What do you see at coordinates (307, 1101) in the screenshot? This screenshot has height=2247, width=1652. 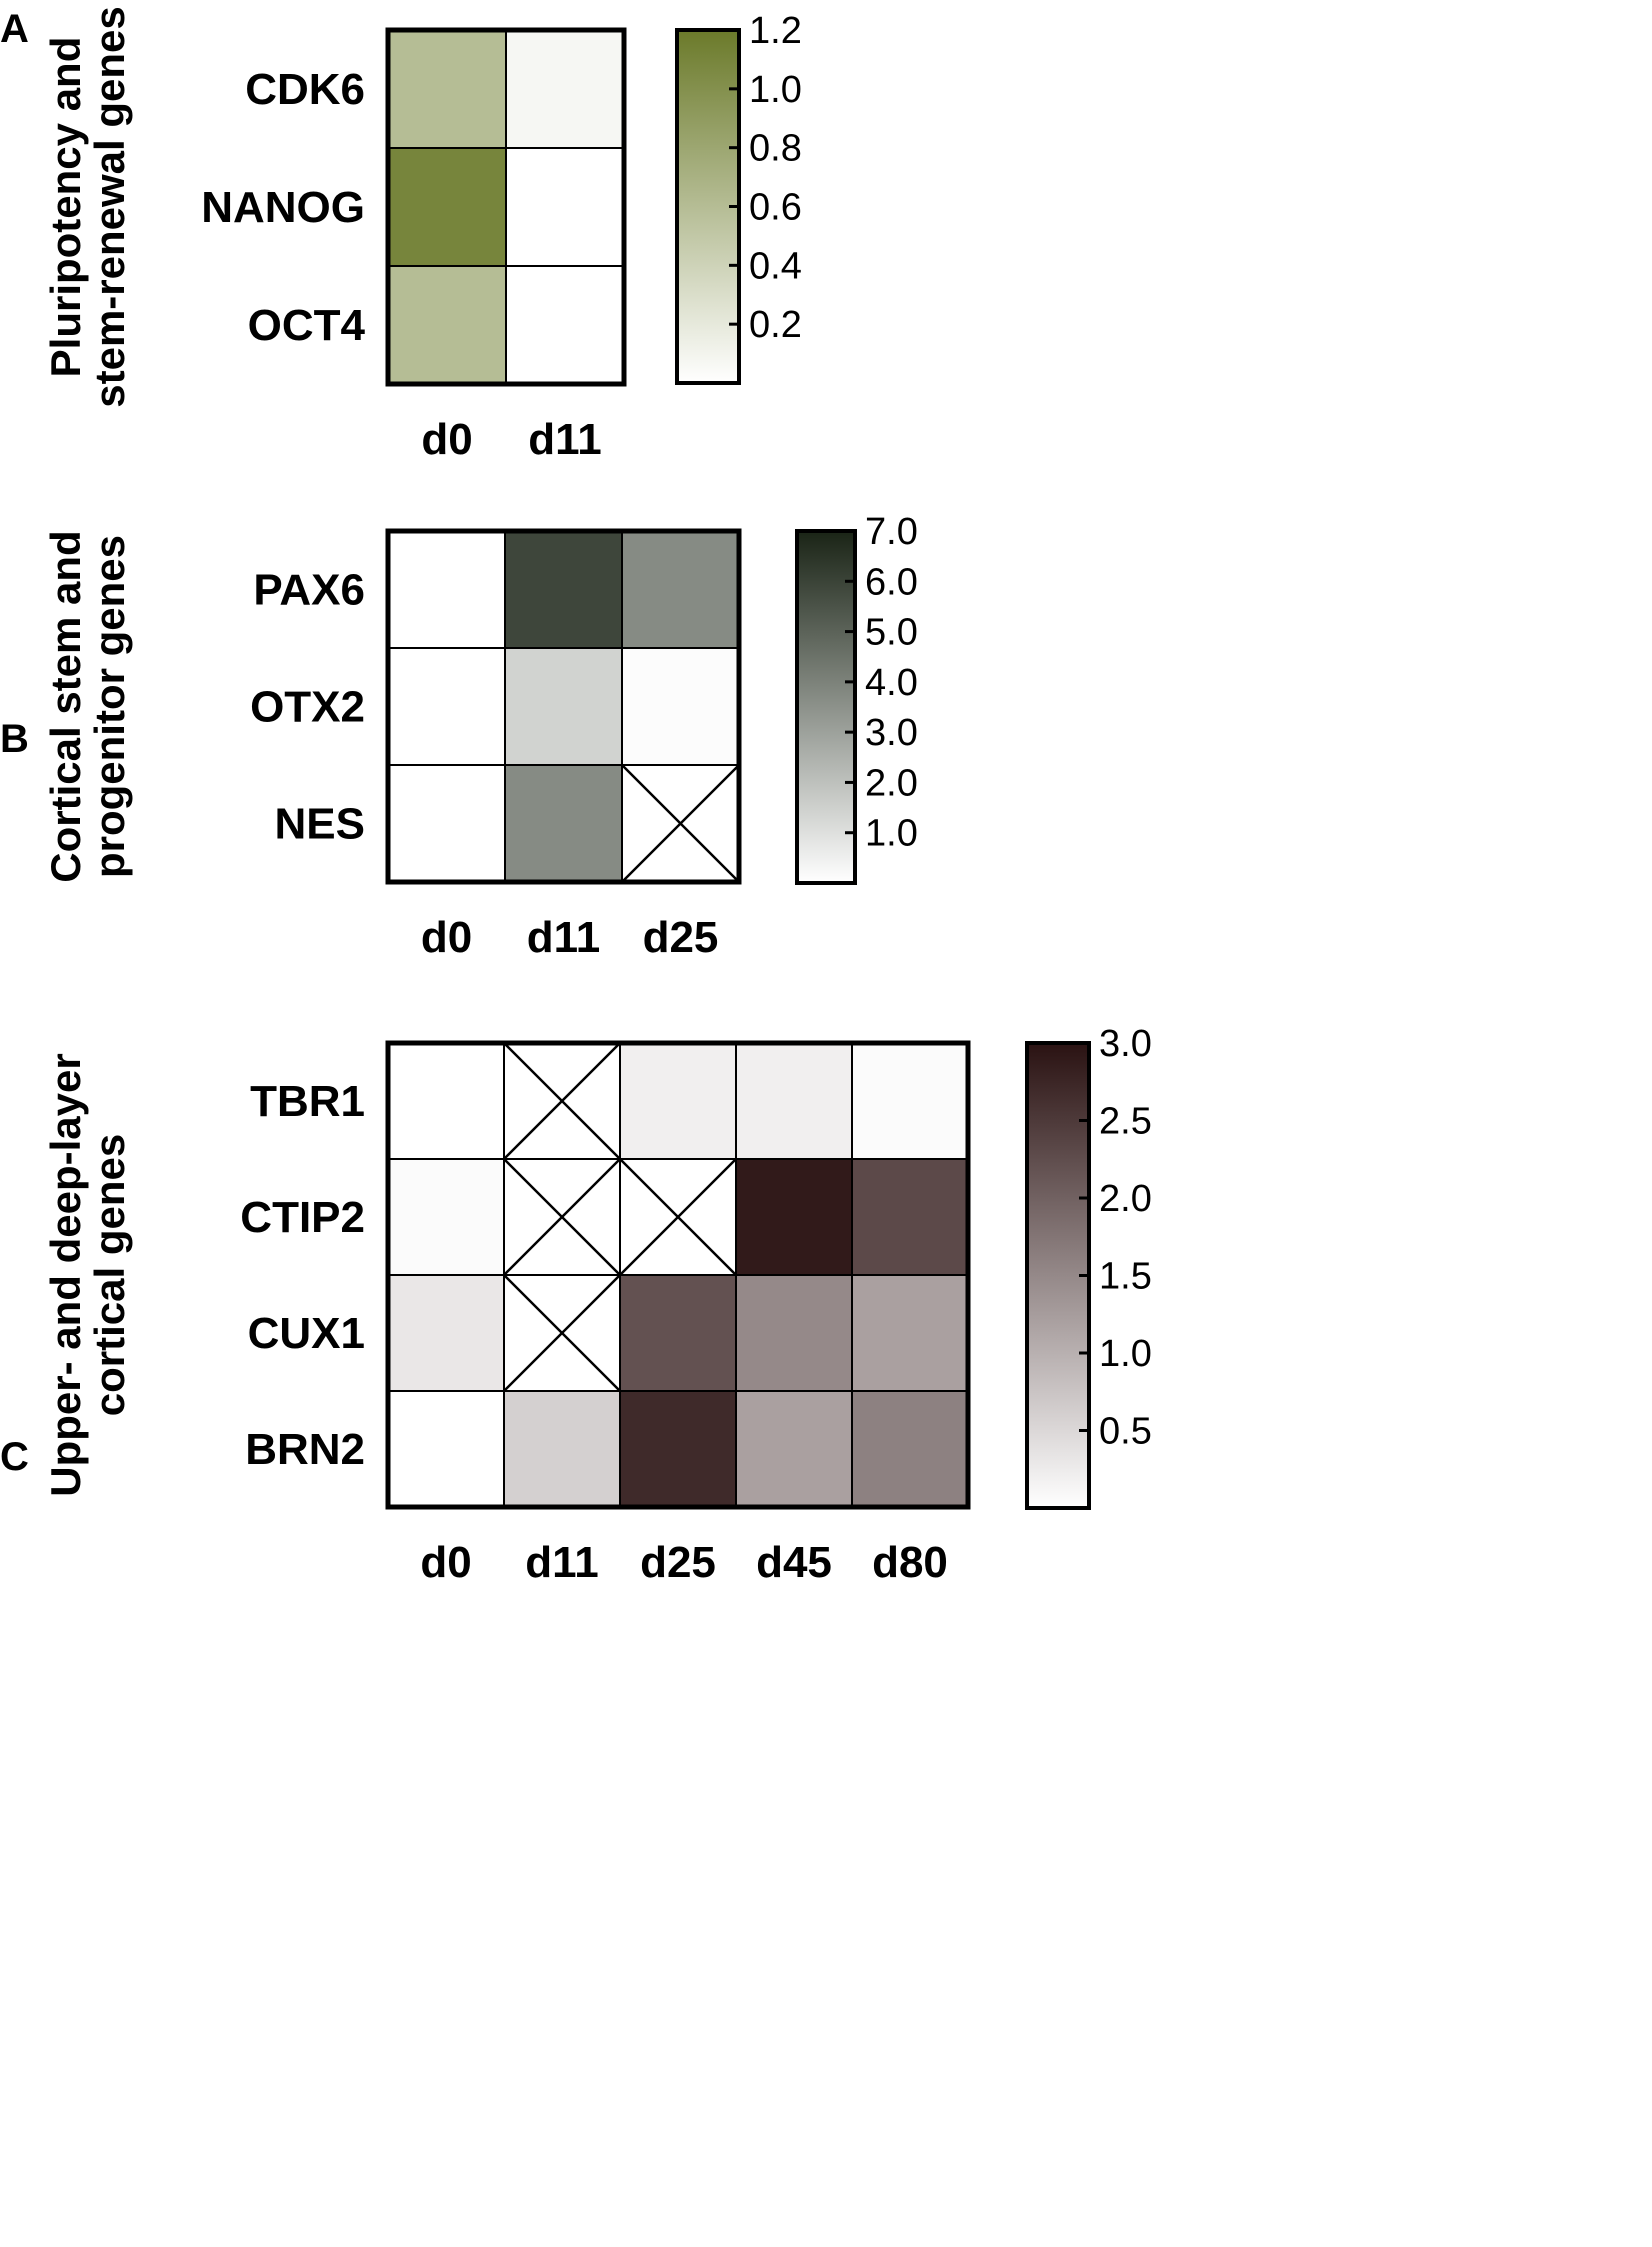 I see `row-label-tbr1: TBR1` at bounding box center [307, 1101].